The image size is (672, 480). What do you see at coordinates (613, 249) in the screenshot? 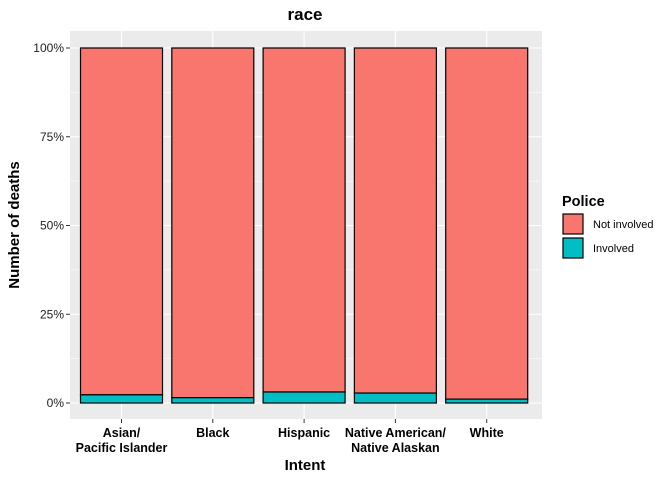
I see `legend-label: Involved` at bounding box center [613, 249].